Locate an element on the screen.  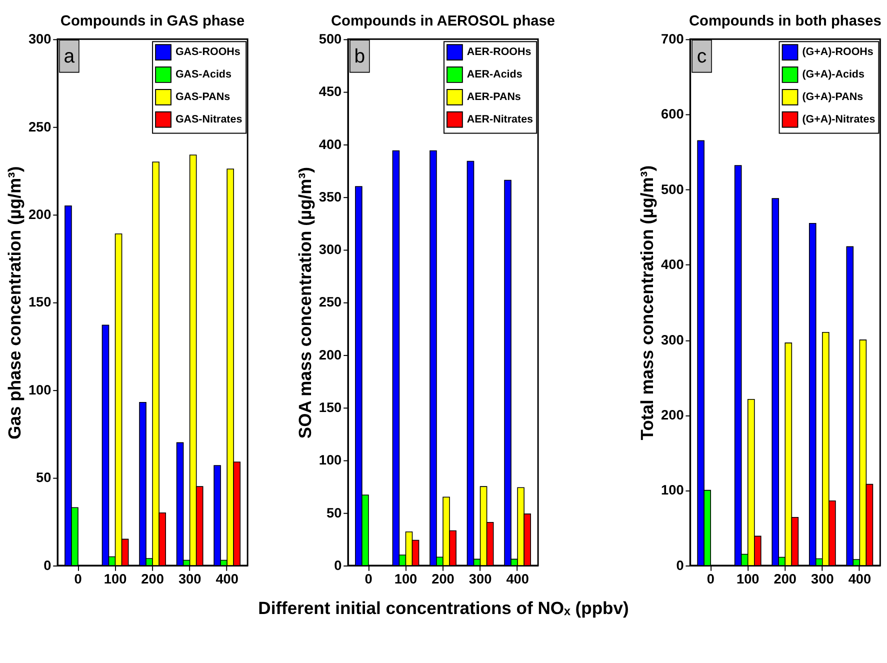
x-axis-title: Different initial concentrations of NOₓ (ppbv) is located at coordinates (443, 608).